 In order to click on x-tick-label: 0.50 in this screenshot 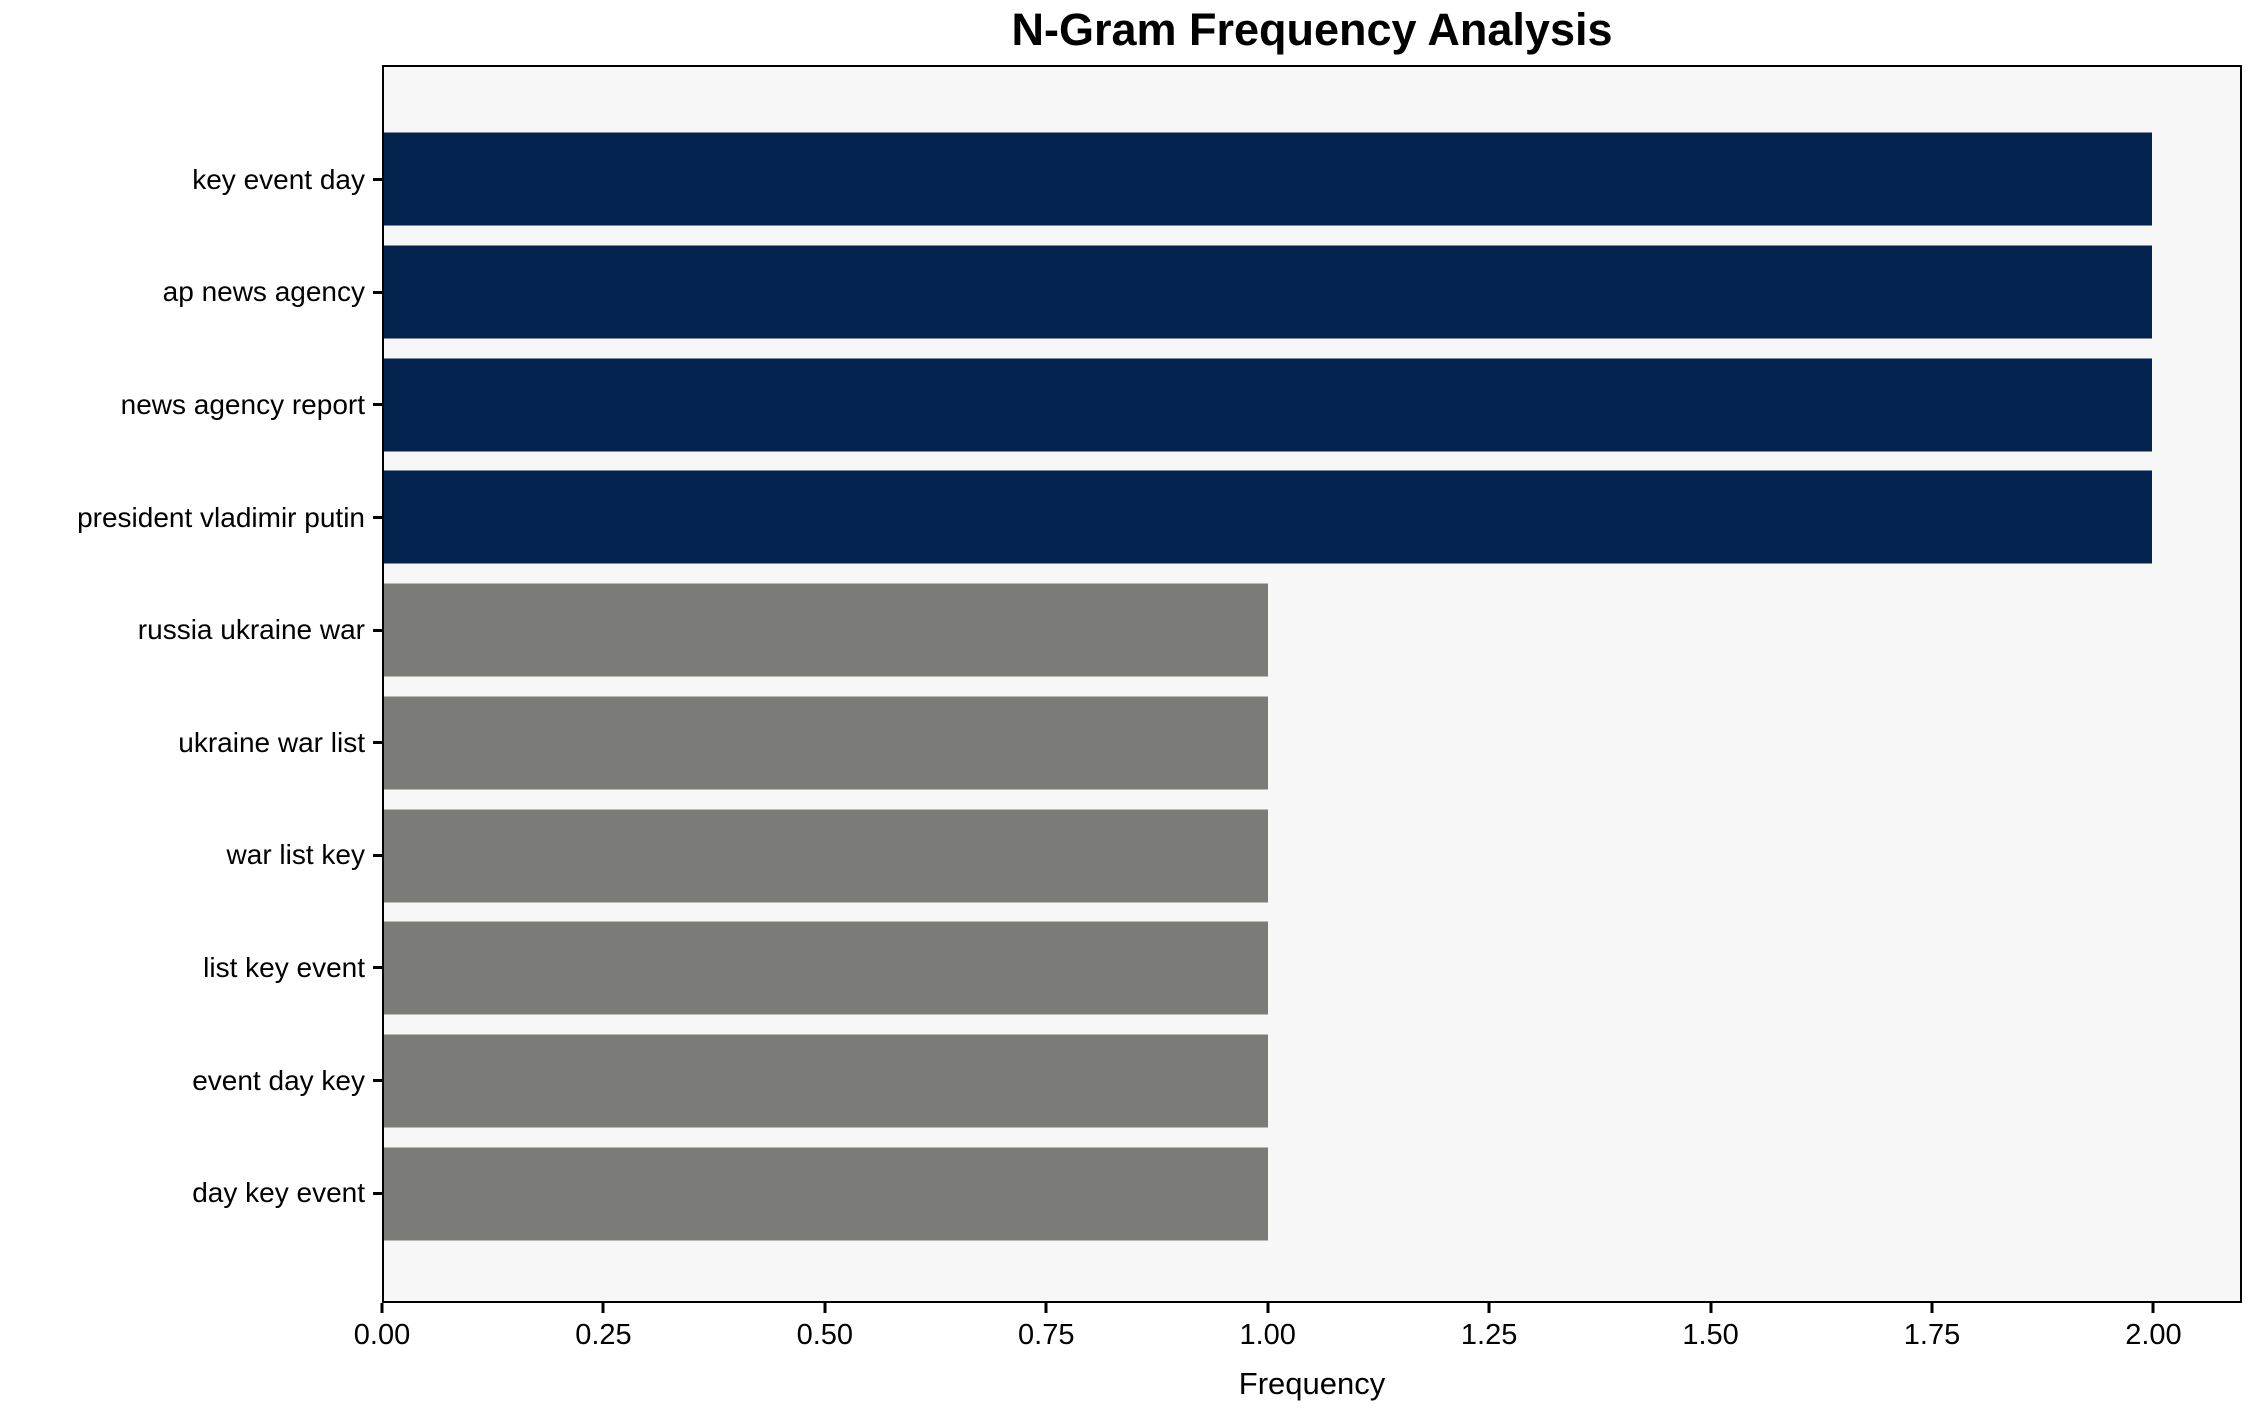, I will do `click(825, 1335)`.